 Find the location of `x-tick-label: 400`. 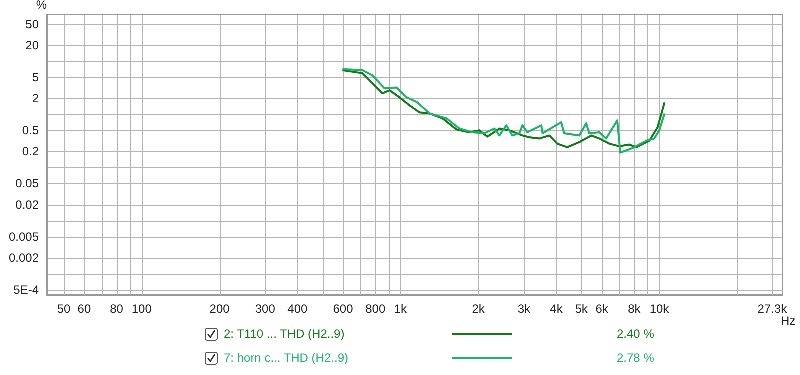

x-tick-label: 400 is located at coordinates (298, 309).